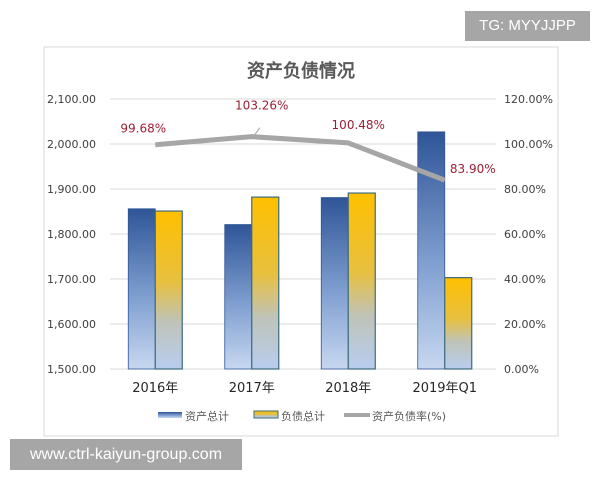 The image size is (600, 480). I want to click on ratio-data-label: 99.68%, so click(143, 129).